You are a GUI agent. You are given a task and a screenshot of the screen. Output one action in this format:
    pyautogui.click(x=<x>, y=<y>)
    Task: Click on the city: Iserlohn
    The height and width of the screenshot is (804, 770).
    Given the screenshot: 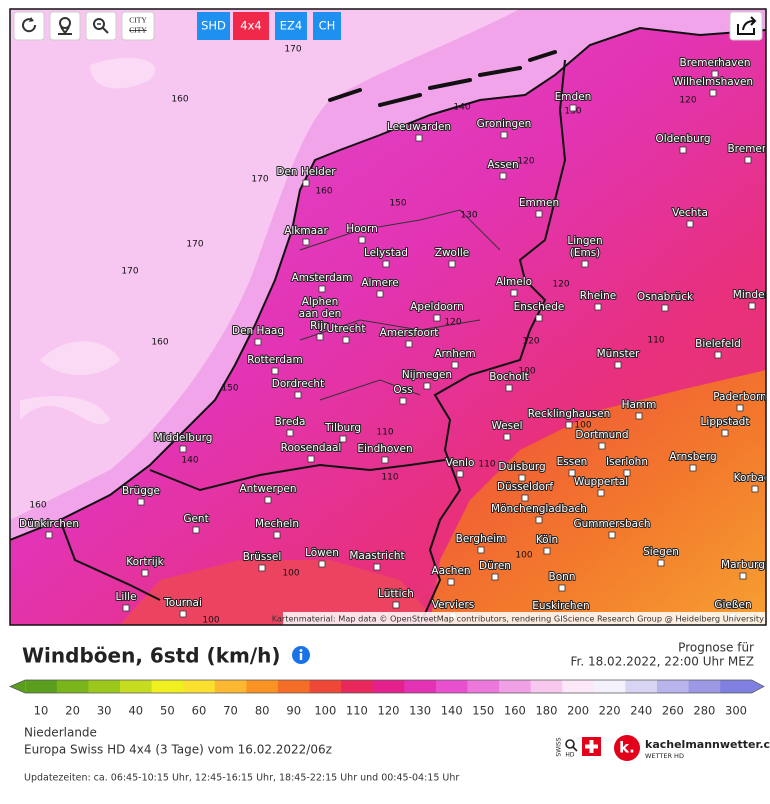 What is the action you would take?
    pyautogui.click(x=627, y=466)
    